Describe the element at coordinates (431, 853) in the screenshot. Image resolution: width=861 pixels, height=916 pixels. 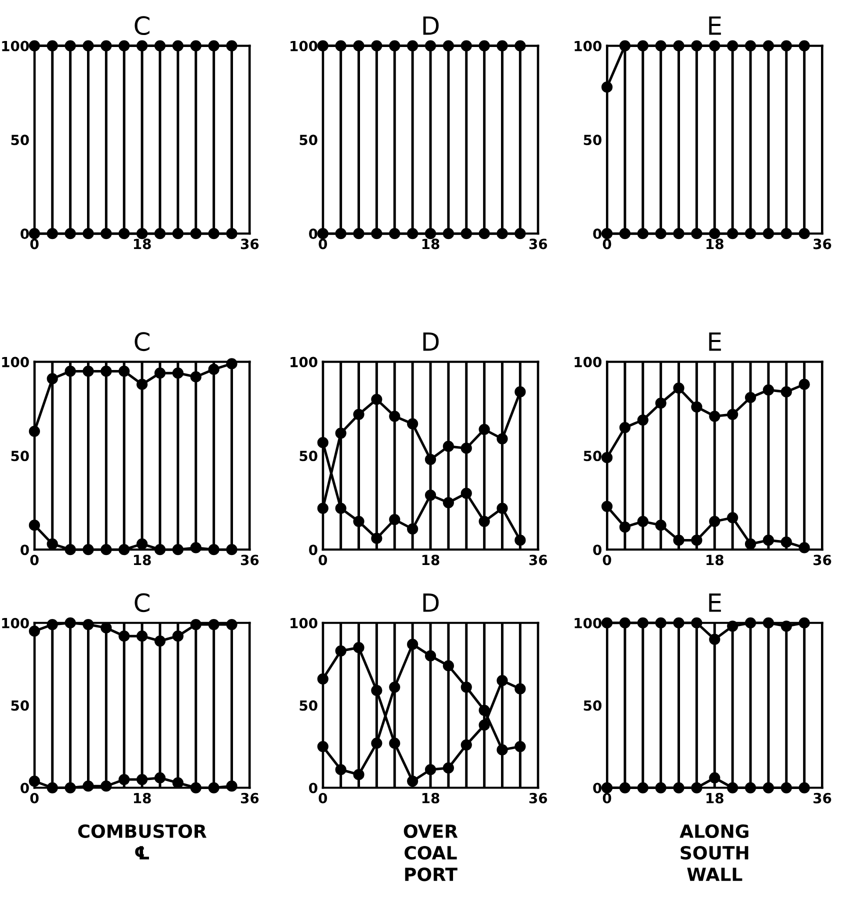
I see `text: OVER COAL PORT` at that location.